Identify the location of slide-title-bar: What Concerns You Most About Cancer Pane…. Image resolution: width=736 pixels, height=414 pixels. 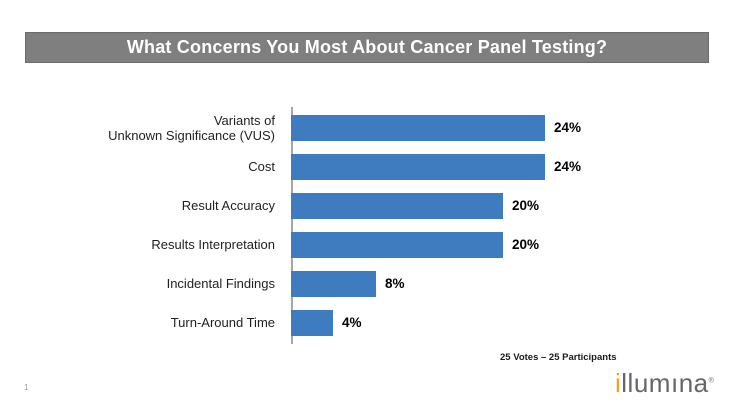
(367, 47).